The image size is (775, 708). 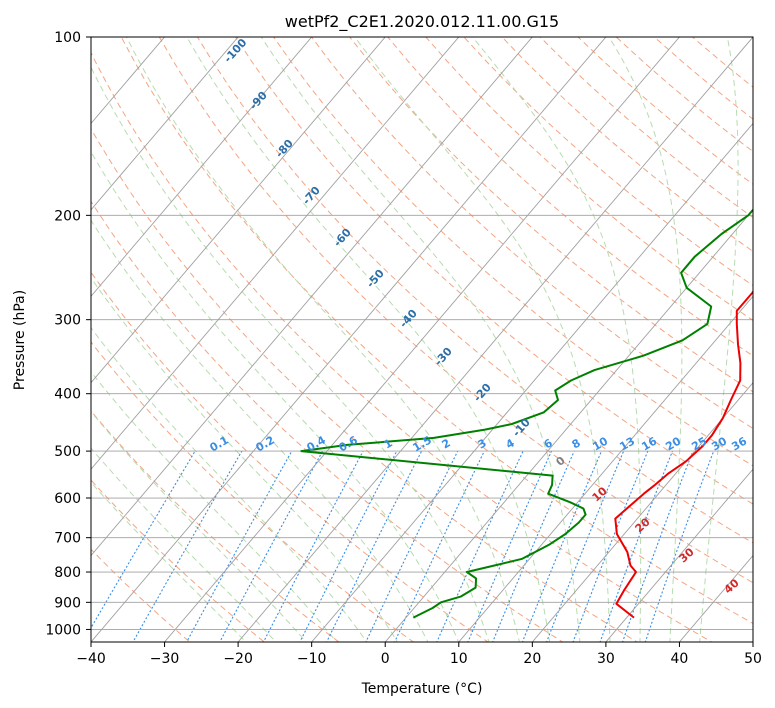 I want to click on dry-adiabat-label: -60, so click(x=342, y=238).